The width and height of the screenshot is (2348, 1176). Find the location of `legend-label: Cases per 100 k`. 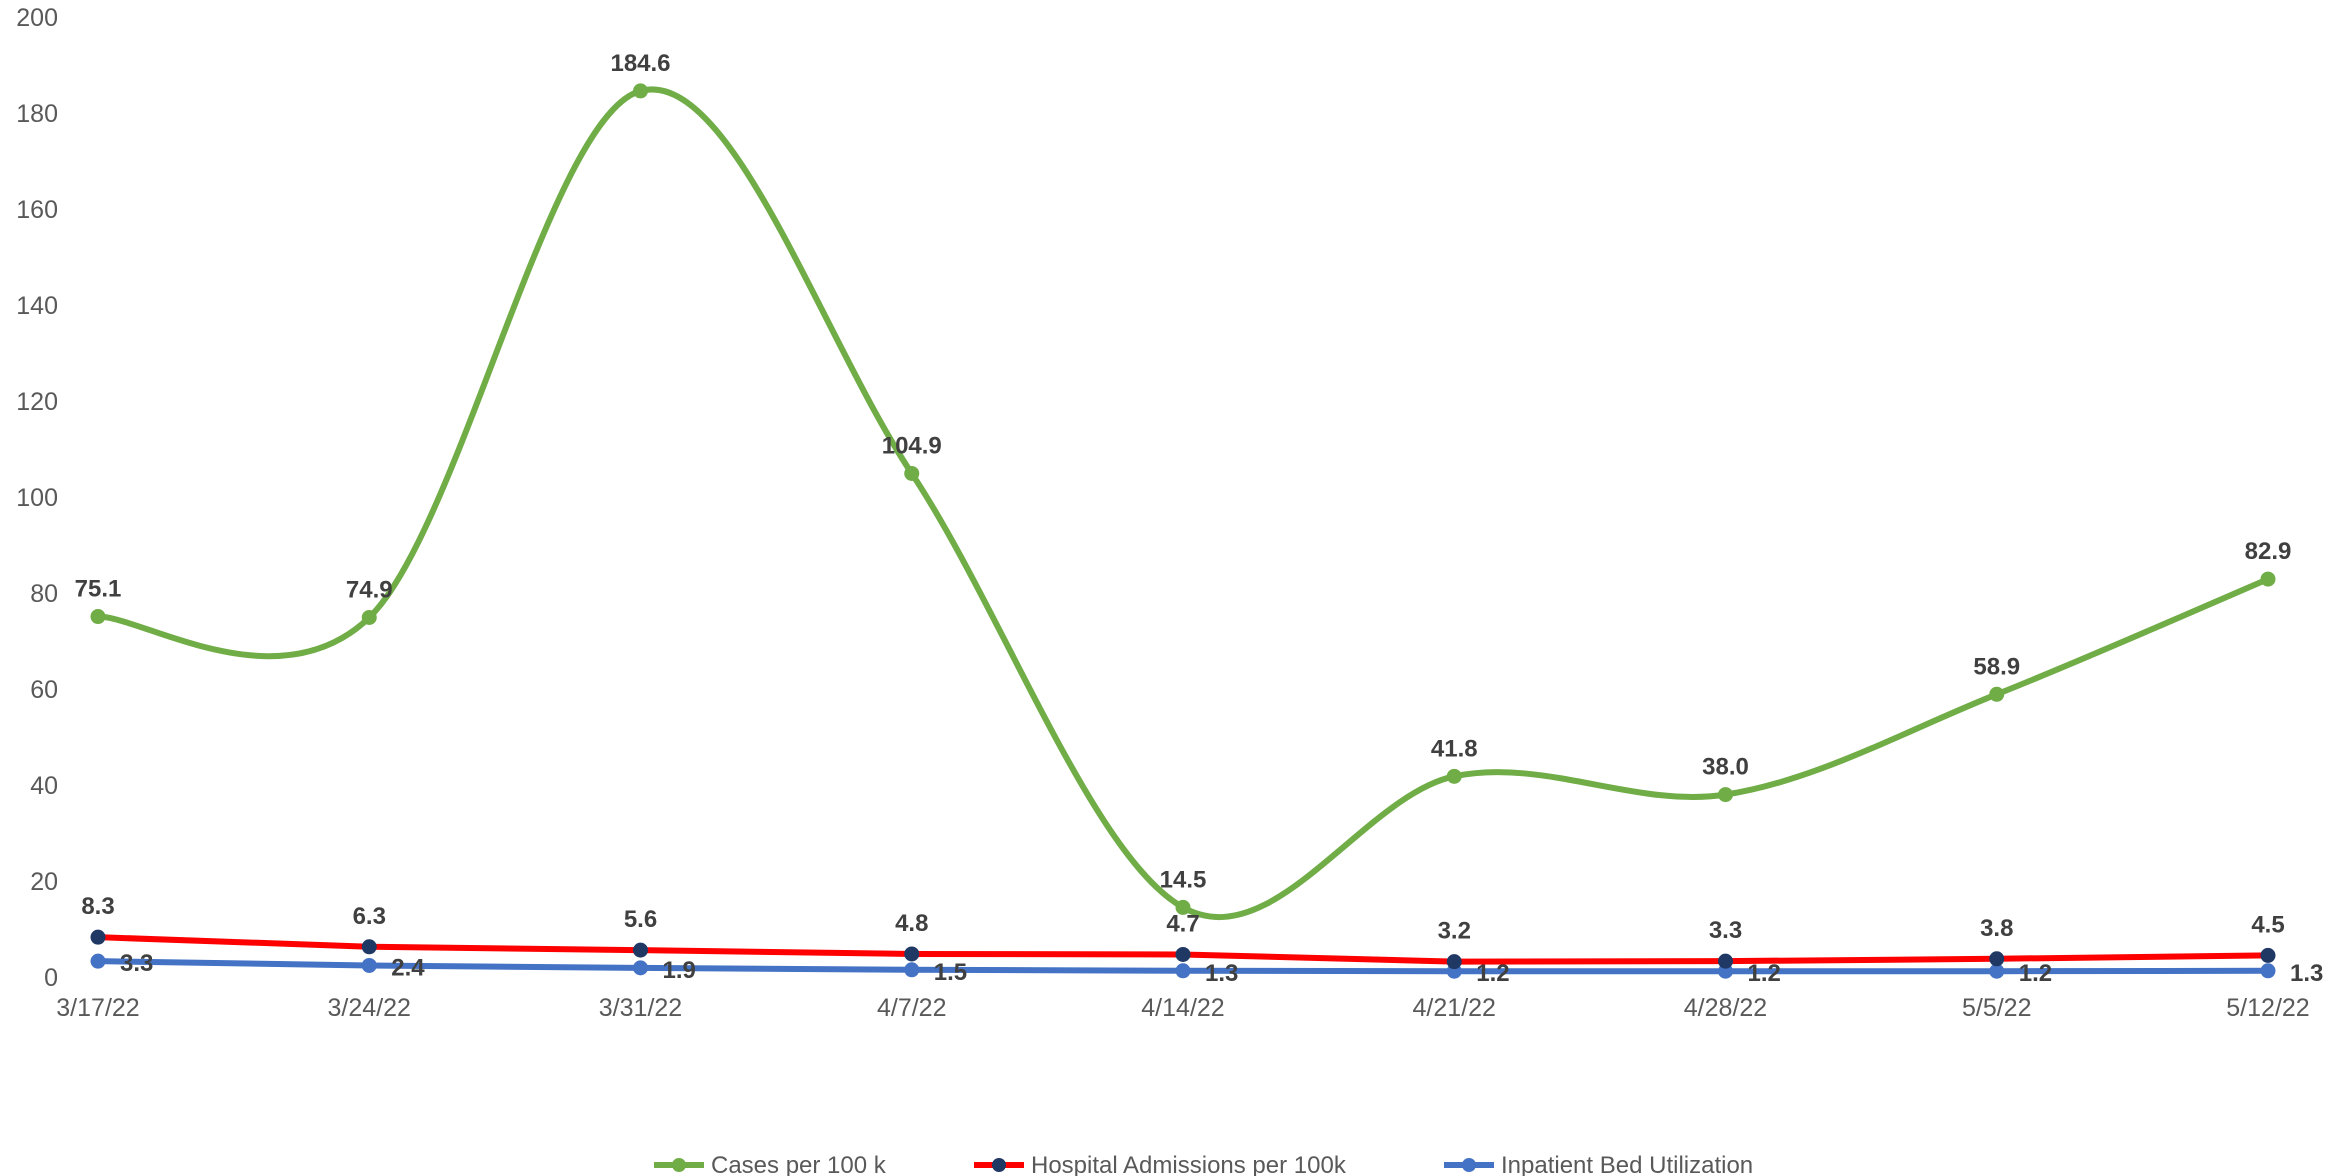

legend-label: Cases per 100 k is located at coordinates (799, 1164).